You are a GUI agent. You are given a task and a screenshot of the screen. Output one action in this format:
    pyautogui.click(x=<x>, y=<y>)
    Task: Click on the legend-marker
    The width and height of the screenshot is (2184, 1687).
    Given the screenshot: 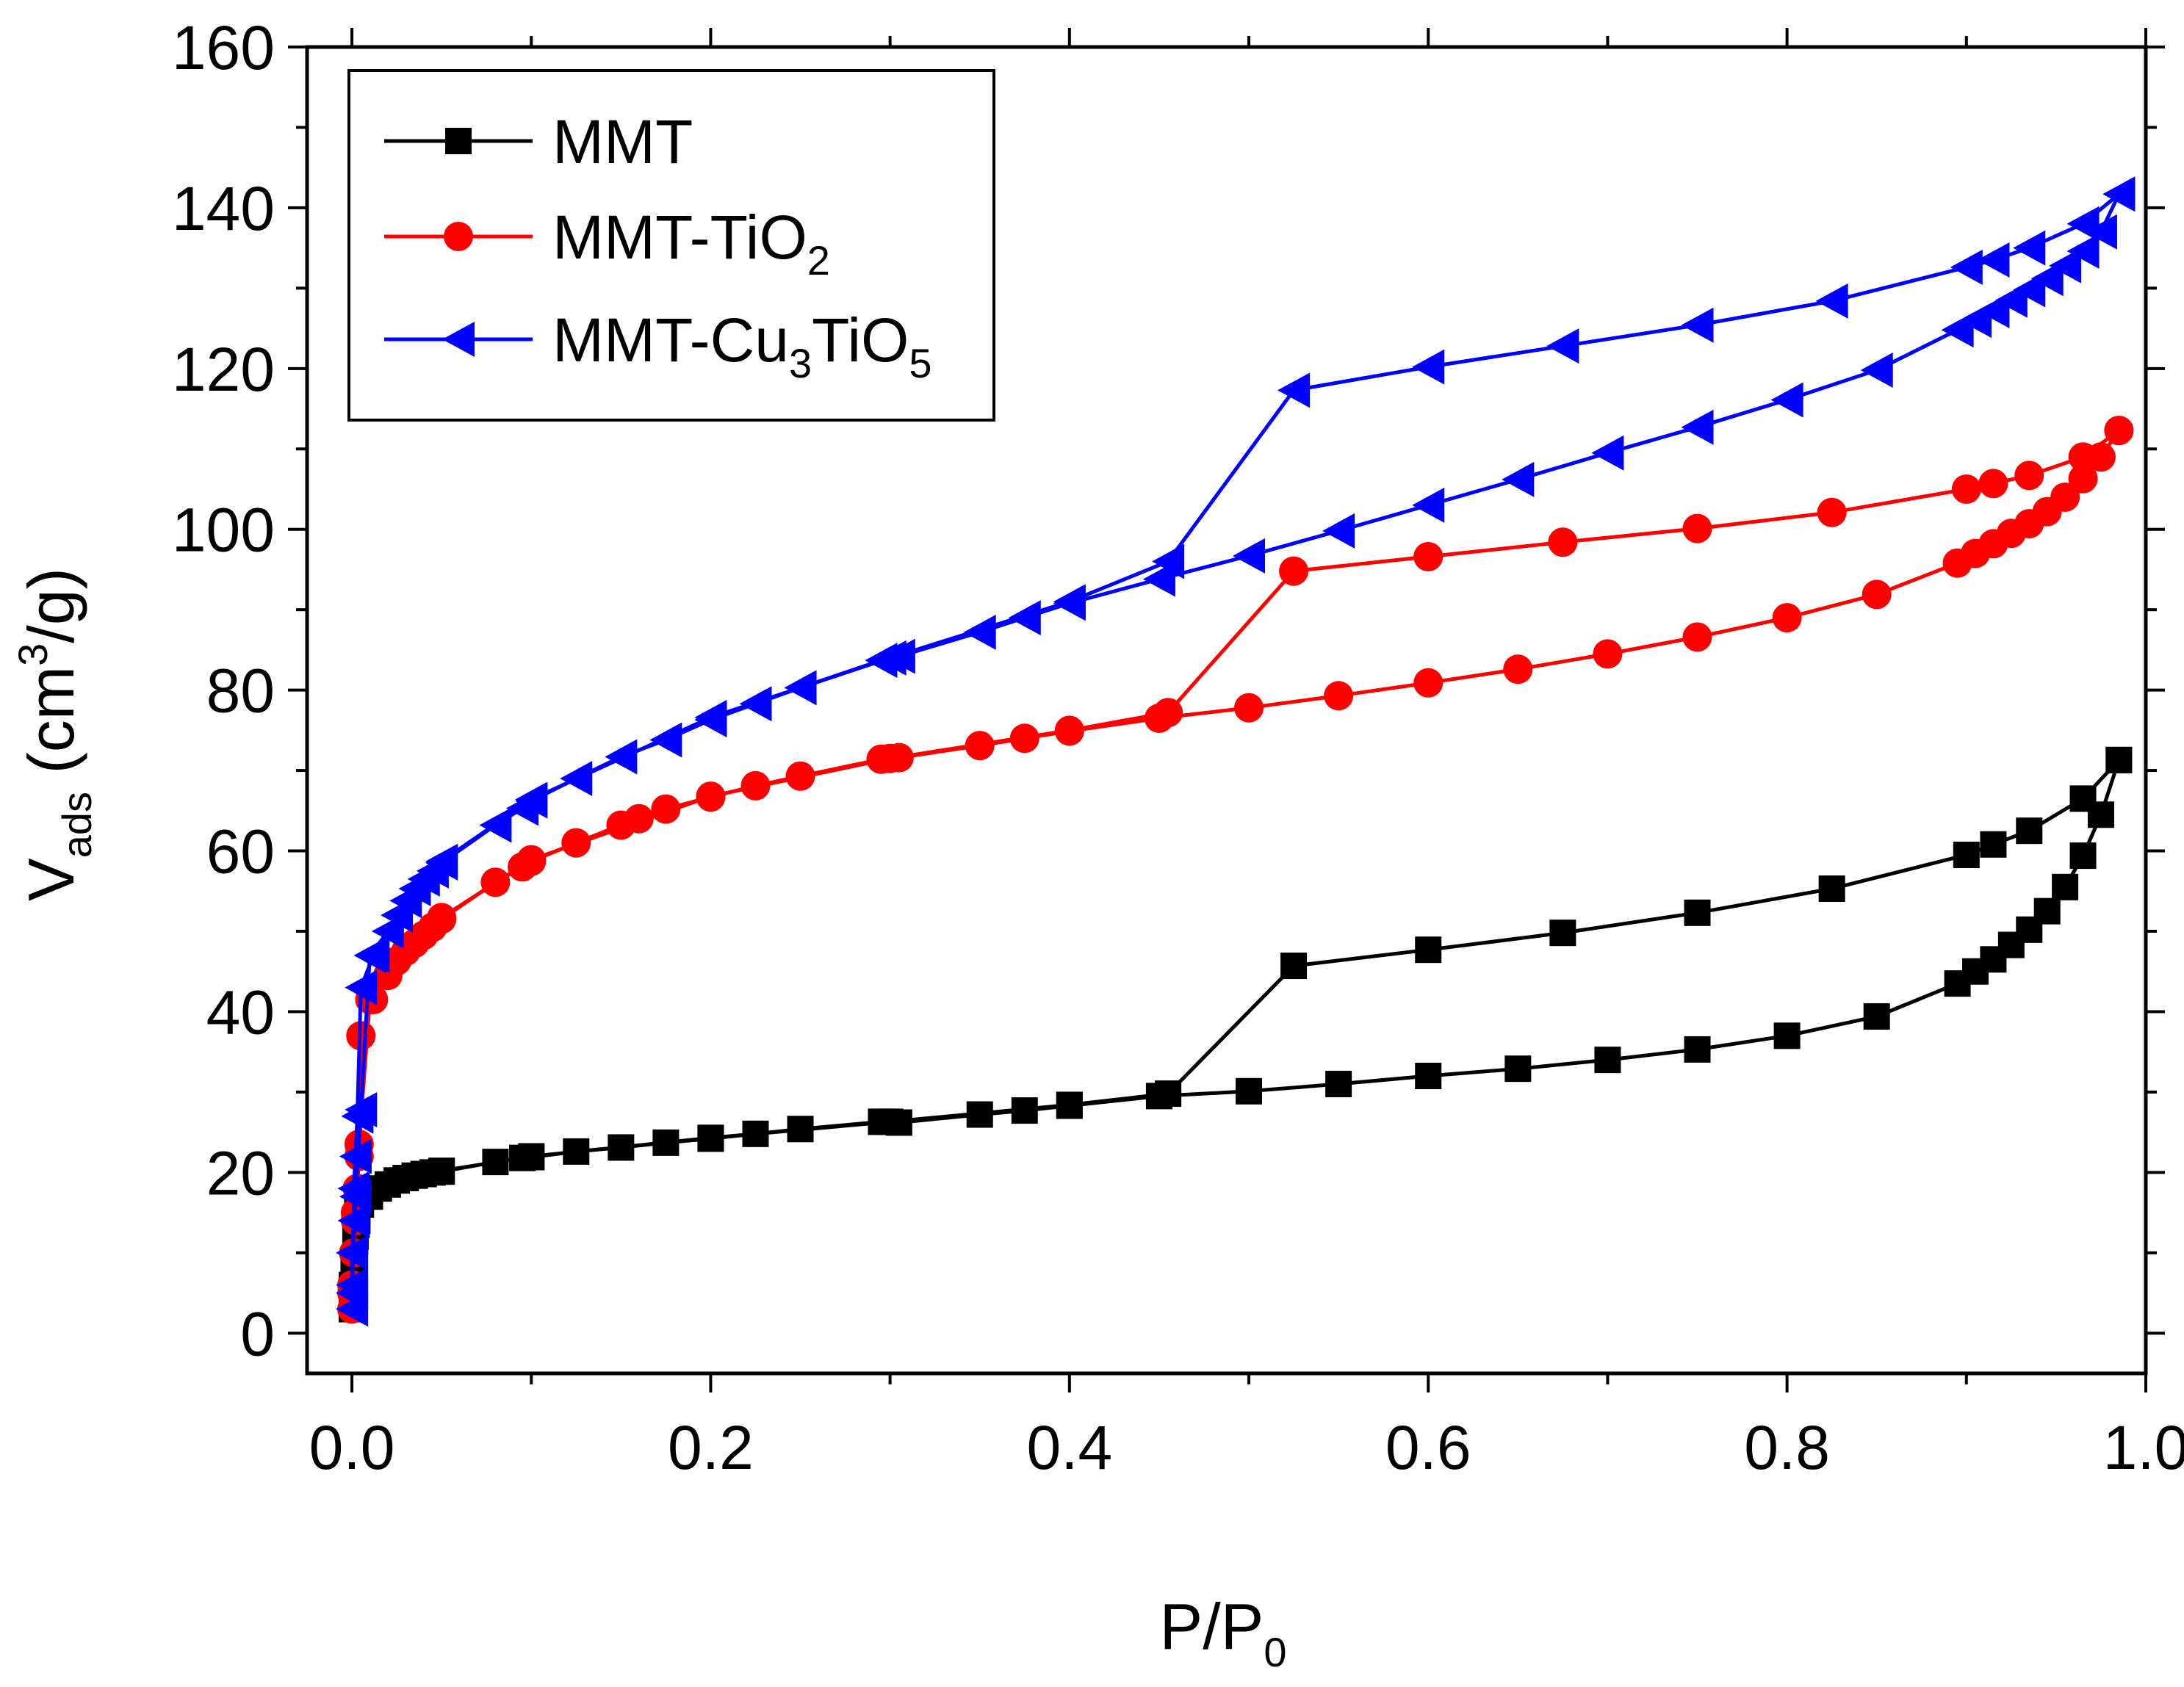 What is the action you would take?
    pyautogui.click(x=458, y=141)
    